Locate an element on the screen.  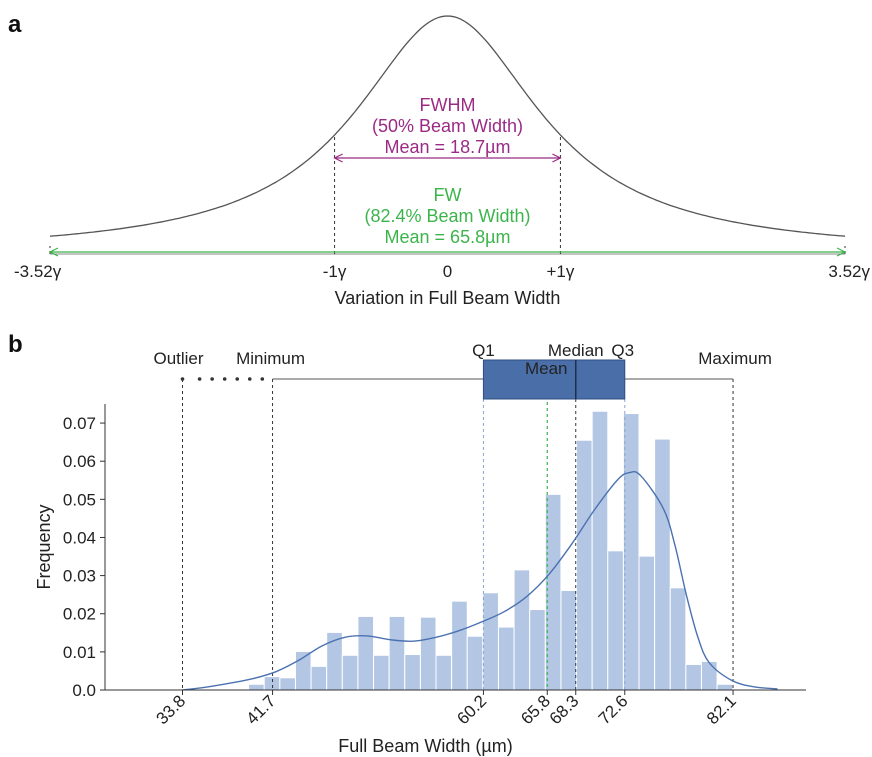
panel-a-x-ticks: -3.52γ -1γ 0 +1γ 3.52γ is located at coordinates (442, 271).